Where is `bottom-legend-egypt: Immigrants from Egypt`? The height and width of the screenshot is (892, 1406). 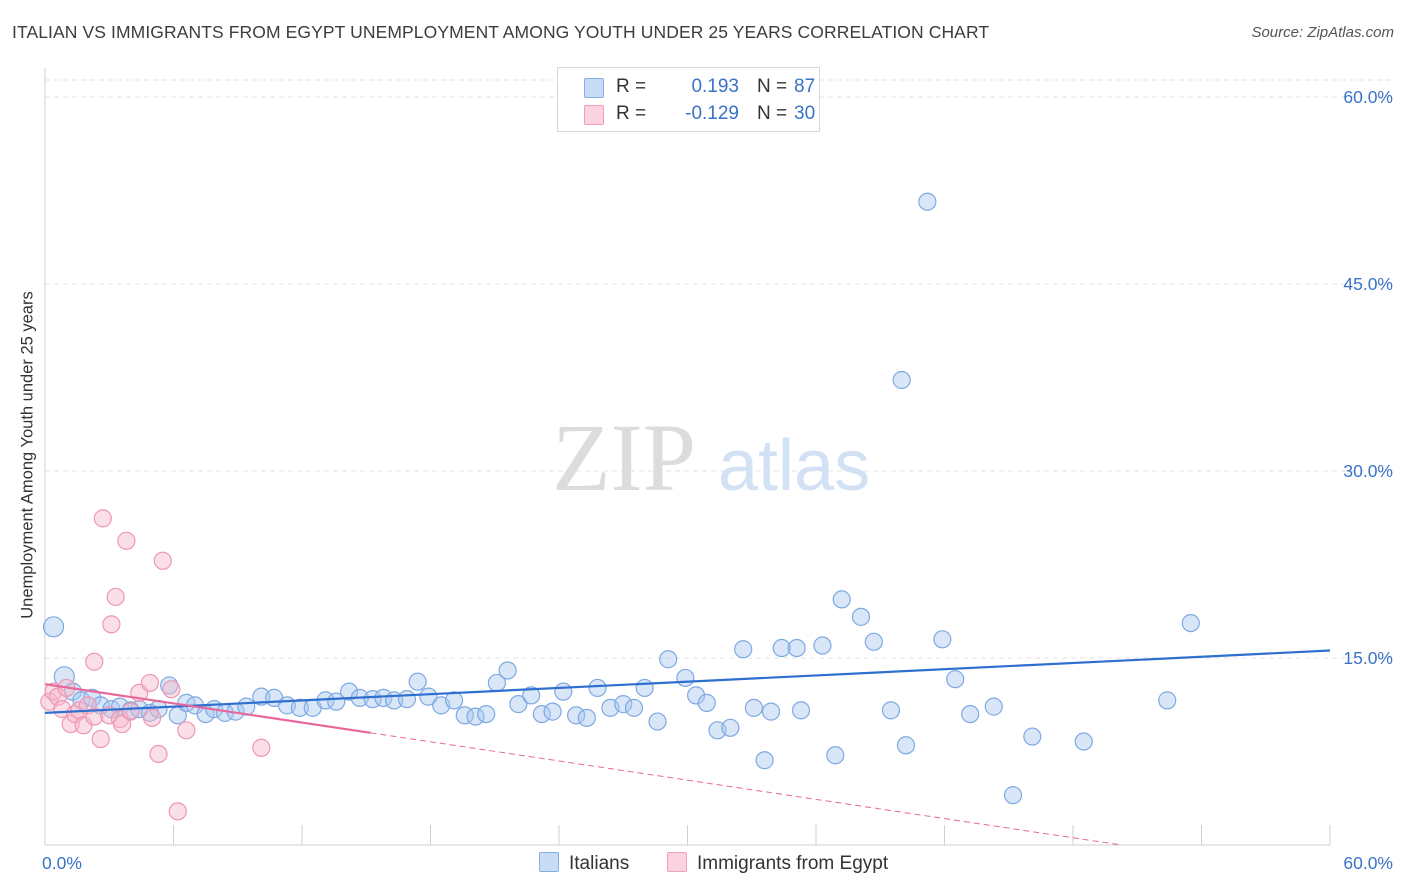
bottom-legend-egypt: Immigrants from Egypt is located at coordinates (777, 863).